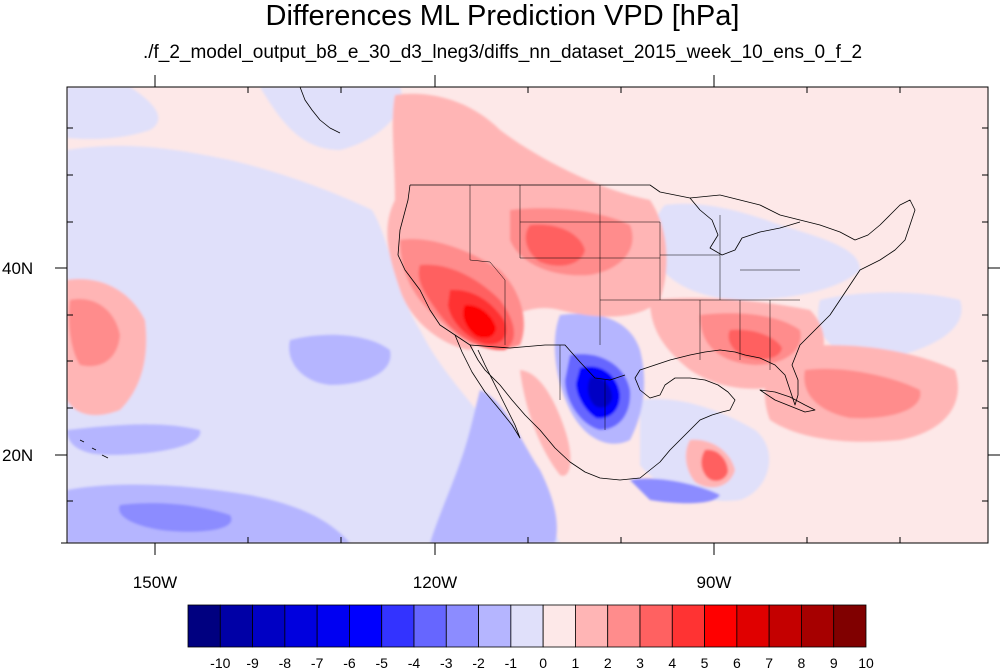 The width and height of the screenshot is (1005, 672). I want to click on baja-coastline, so click(487, 386).